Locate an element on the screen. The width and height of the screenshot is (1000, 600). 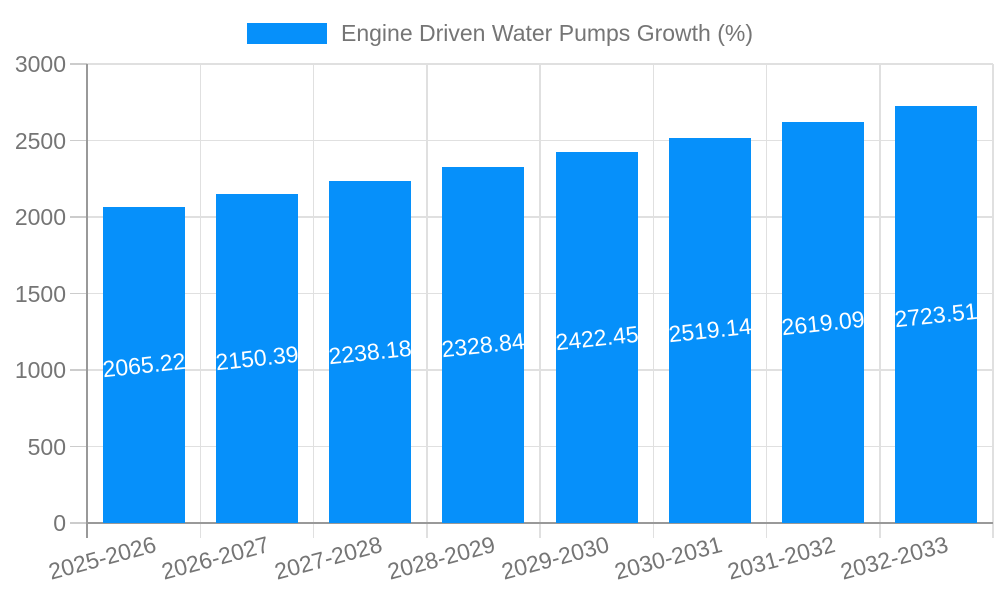
legend-item: Engine Driven Water Pumps Growth (%) is located at coordinates (500, 33).